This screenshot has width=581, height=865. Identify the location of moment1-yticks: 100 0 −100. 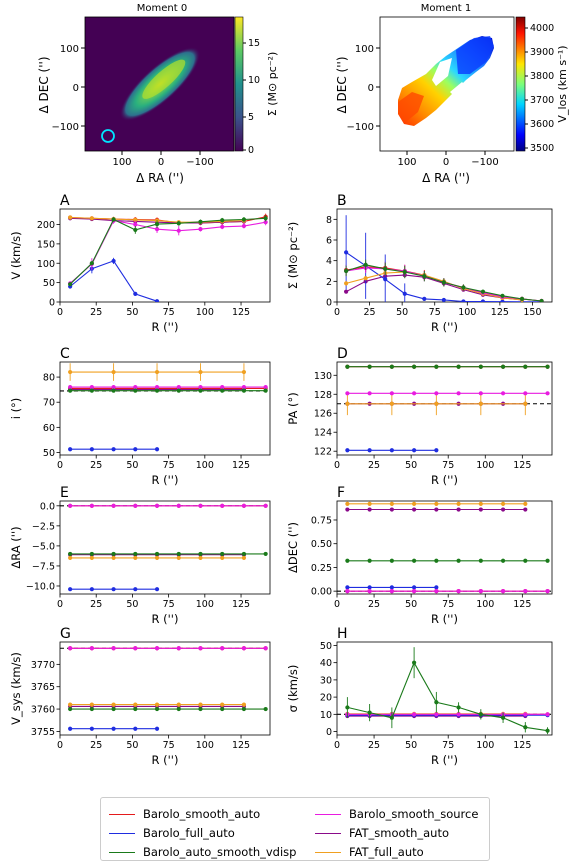
(363, 88).